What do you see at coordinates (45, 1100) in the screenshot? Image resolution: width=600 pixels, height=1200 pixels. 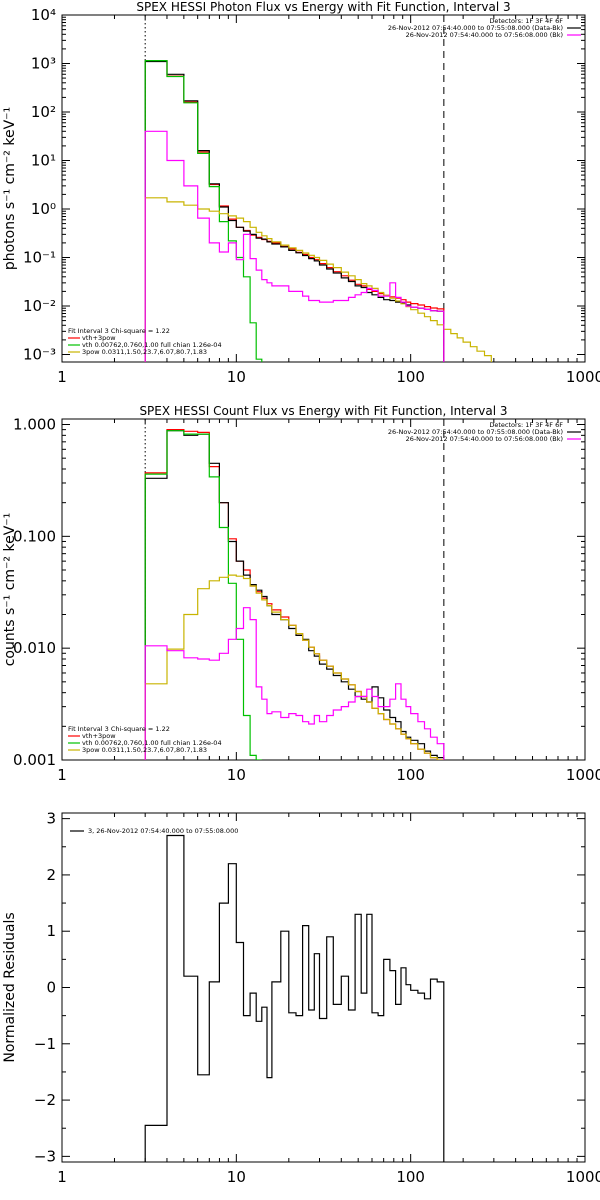 I see `y-tick-label: −2` at bounding box center [45, 1100].